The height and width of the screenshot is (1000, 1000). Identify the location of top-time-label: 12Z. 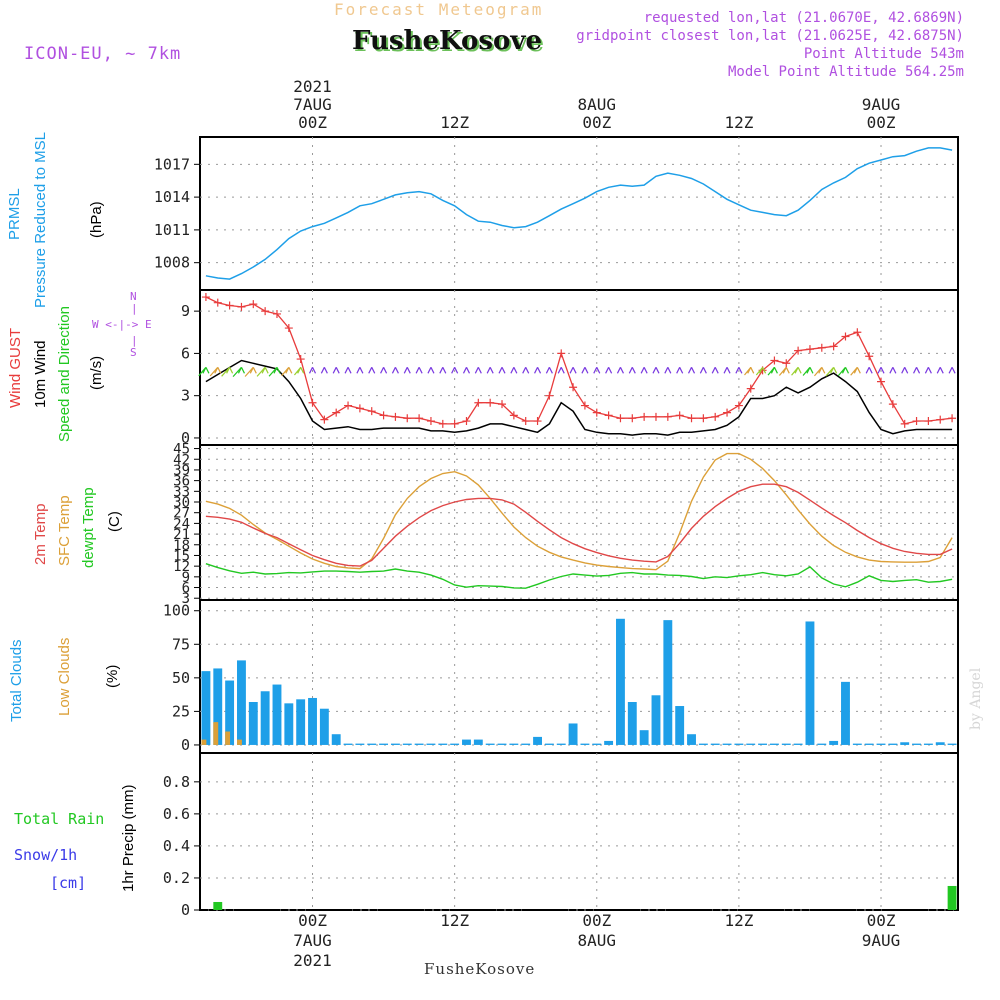
(454, 122).